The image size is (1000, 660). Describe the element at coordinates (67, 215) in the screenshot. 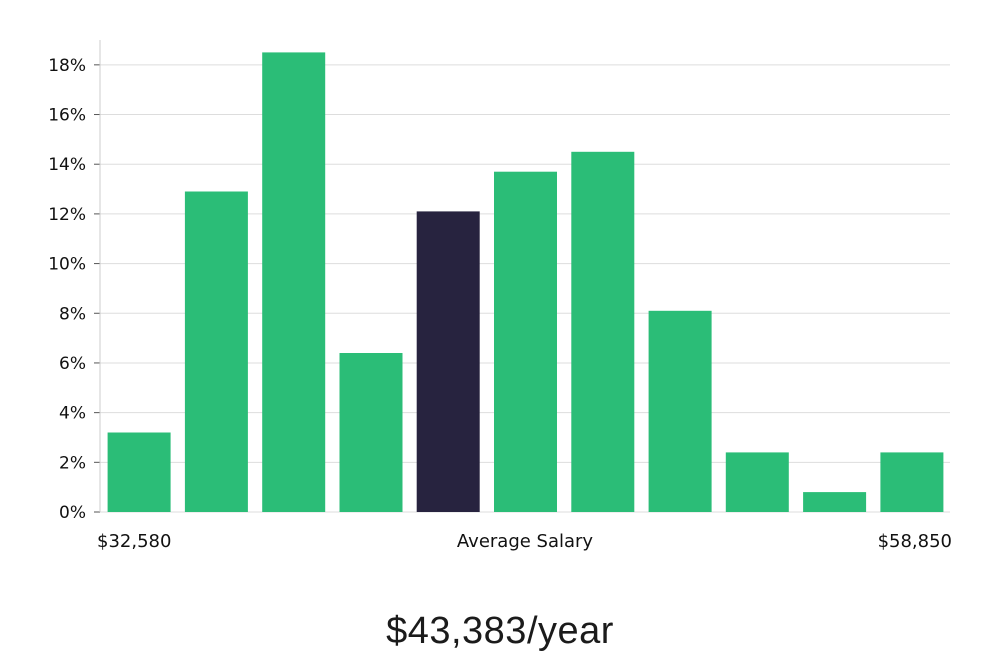

I see `y-tick-label: 12%` at that location.